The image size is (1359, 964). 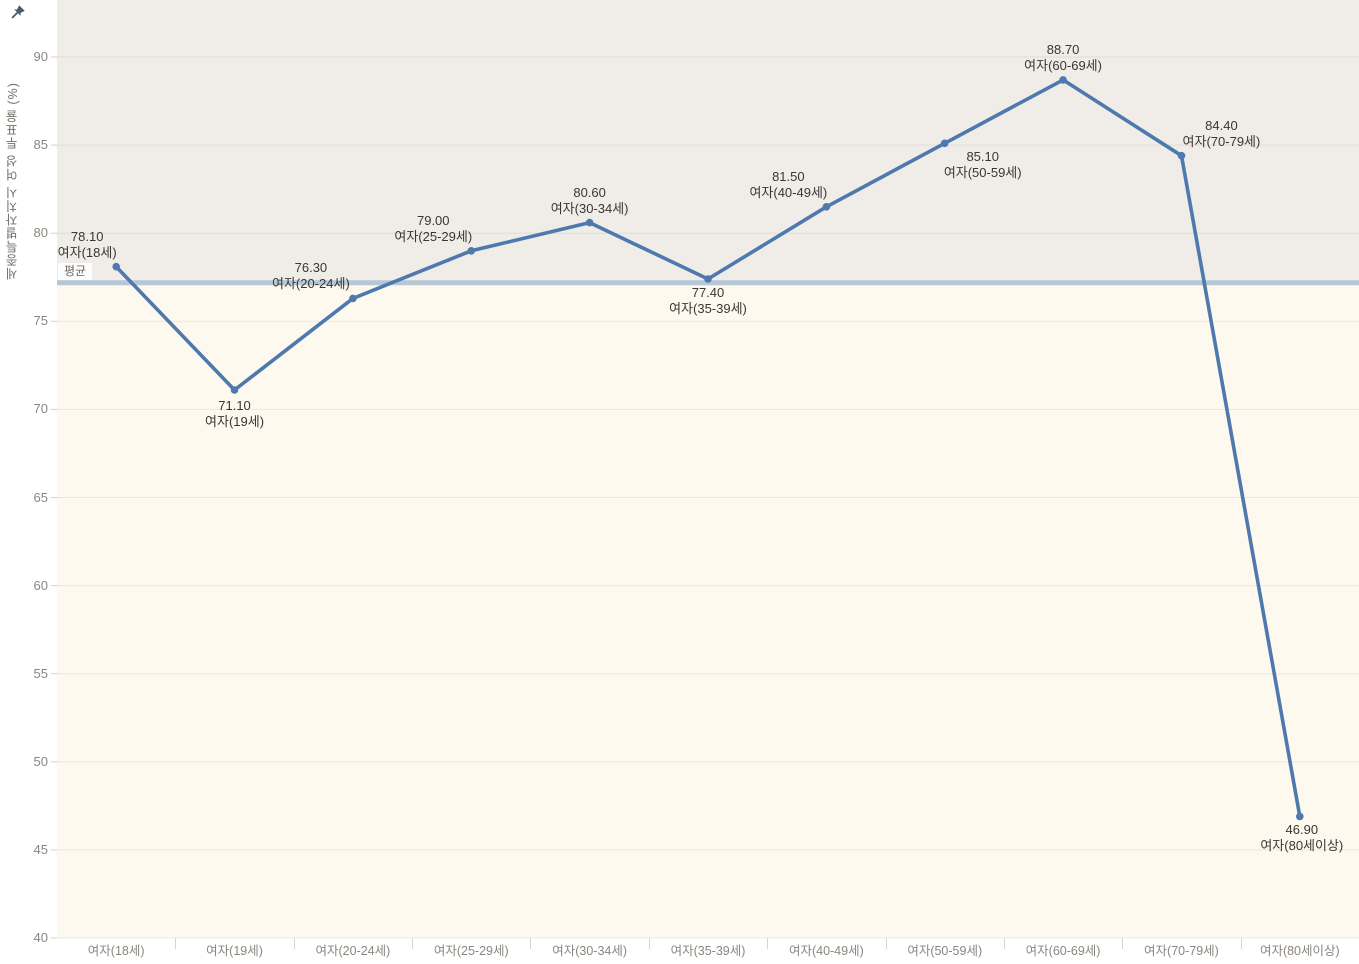 I want to click on x-tick-label-5: 여자(35-39세), so click(x=708, y=951).